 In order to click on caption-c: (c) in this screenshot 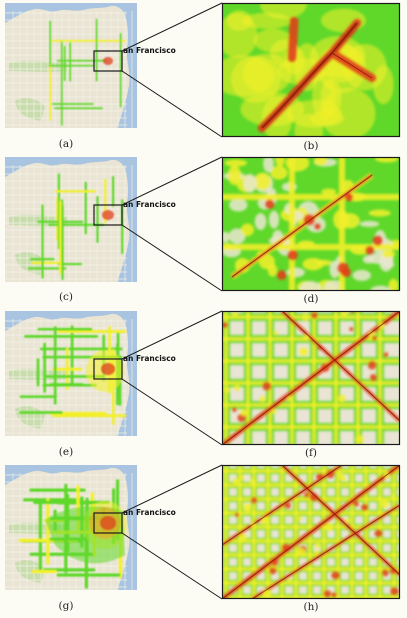, I will do `click(66, 297)`.